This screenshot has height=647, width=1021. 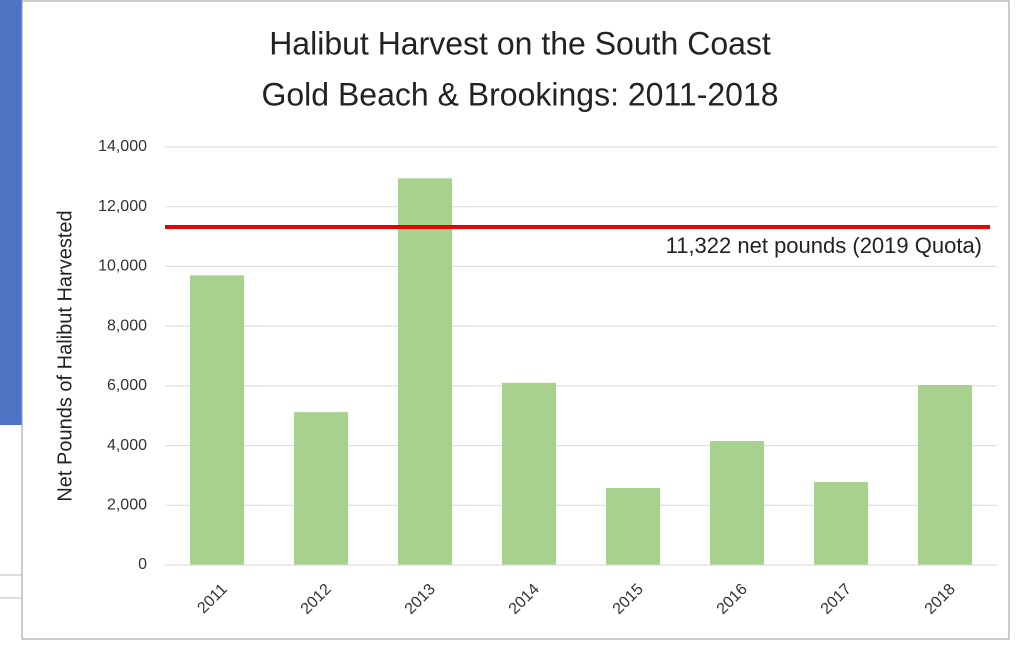 I want to click on chart-subtitle: Gold Beach & Brookings: 2011-2018, so click(x=519, y=94).